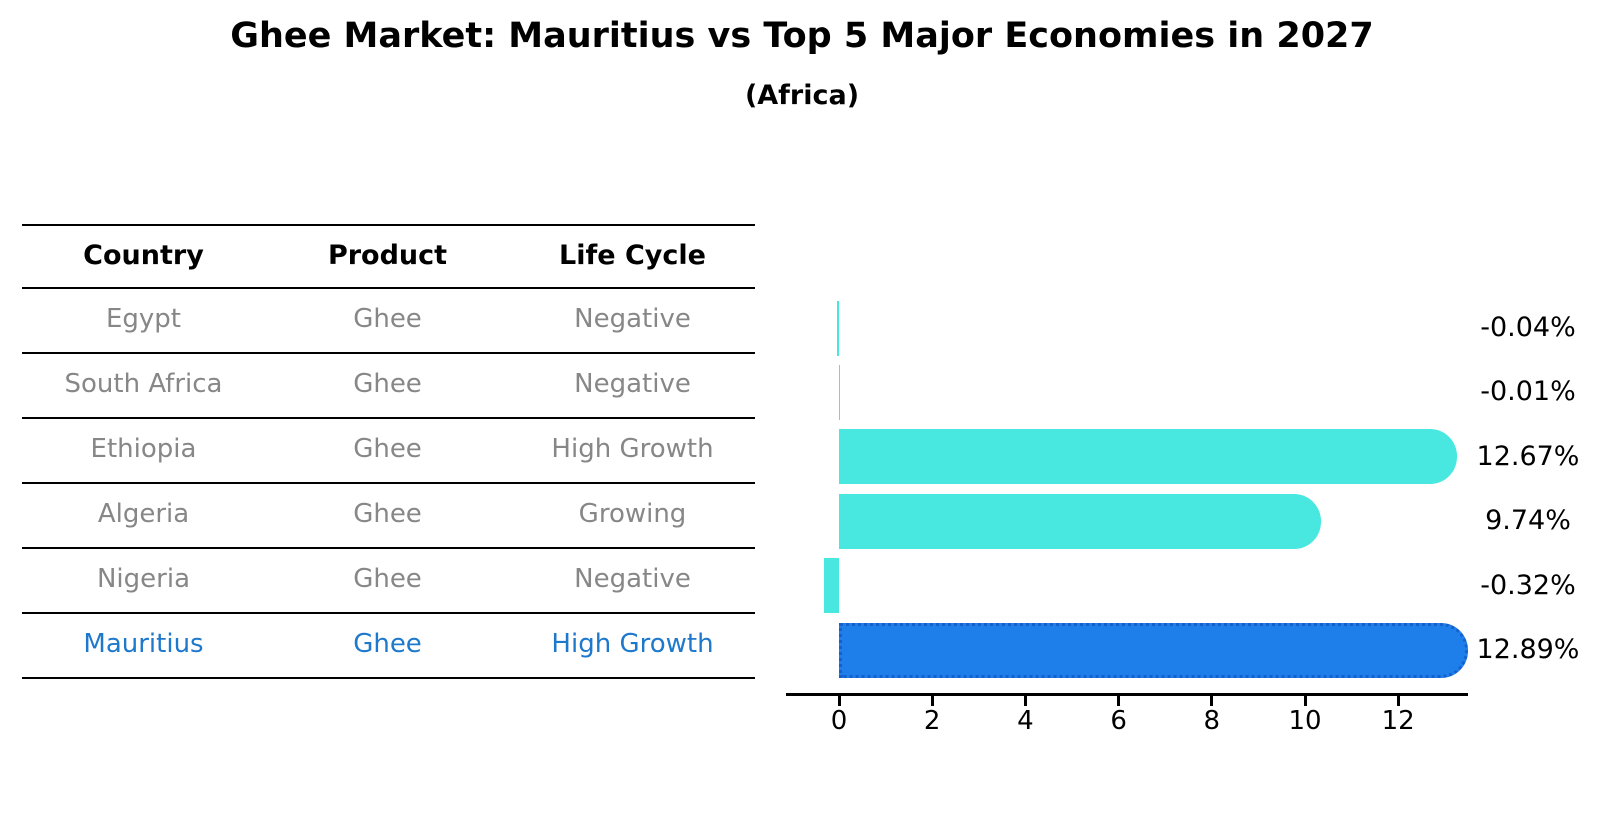  I want to click on bar-egypt, so click(838, 328).